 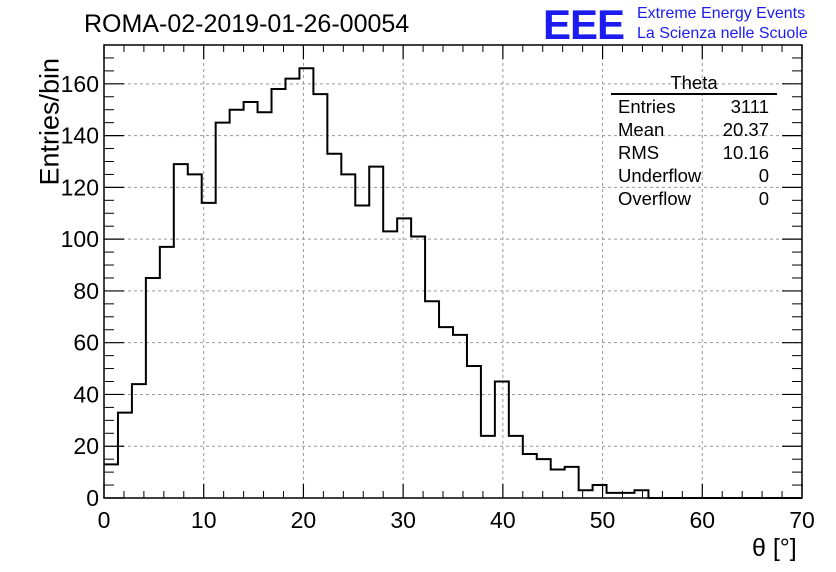 I want to click on y-tick-label: 60, so click(x=86, y=343).